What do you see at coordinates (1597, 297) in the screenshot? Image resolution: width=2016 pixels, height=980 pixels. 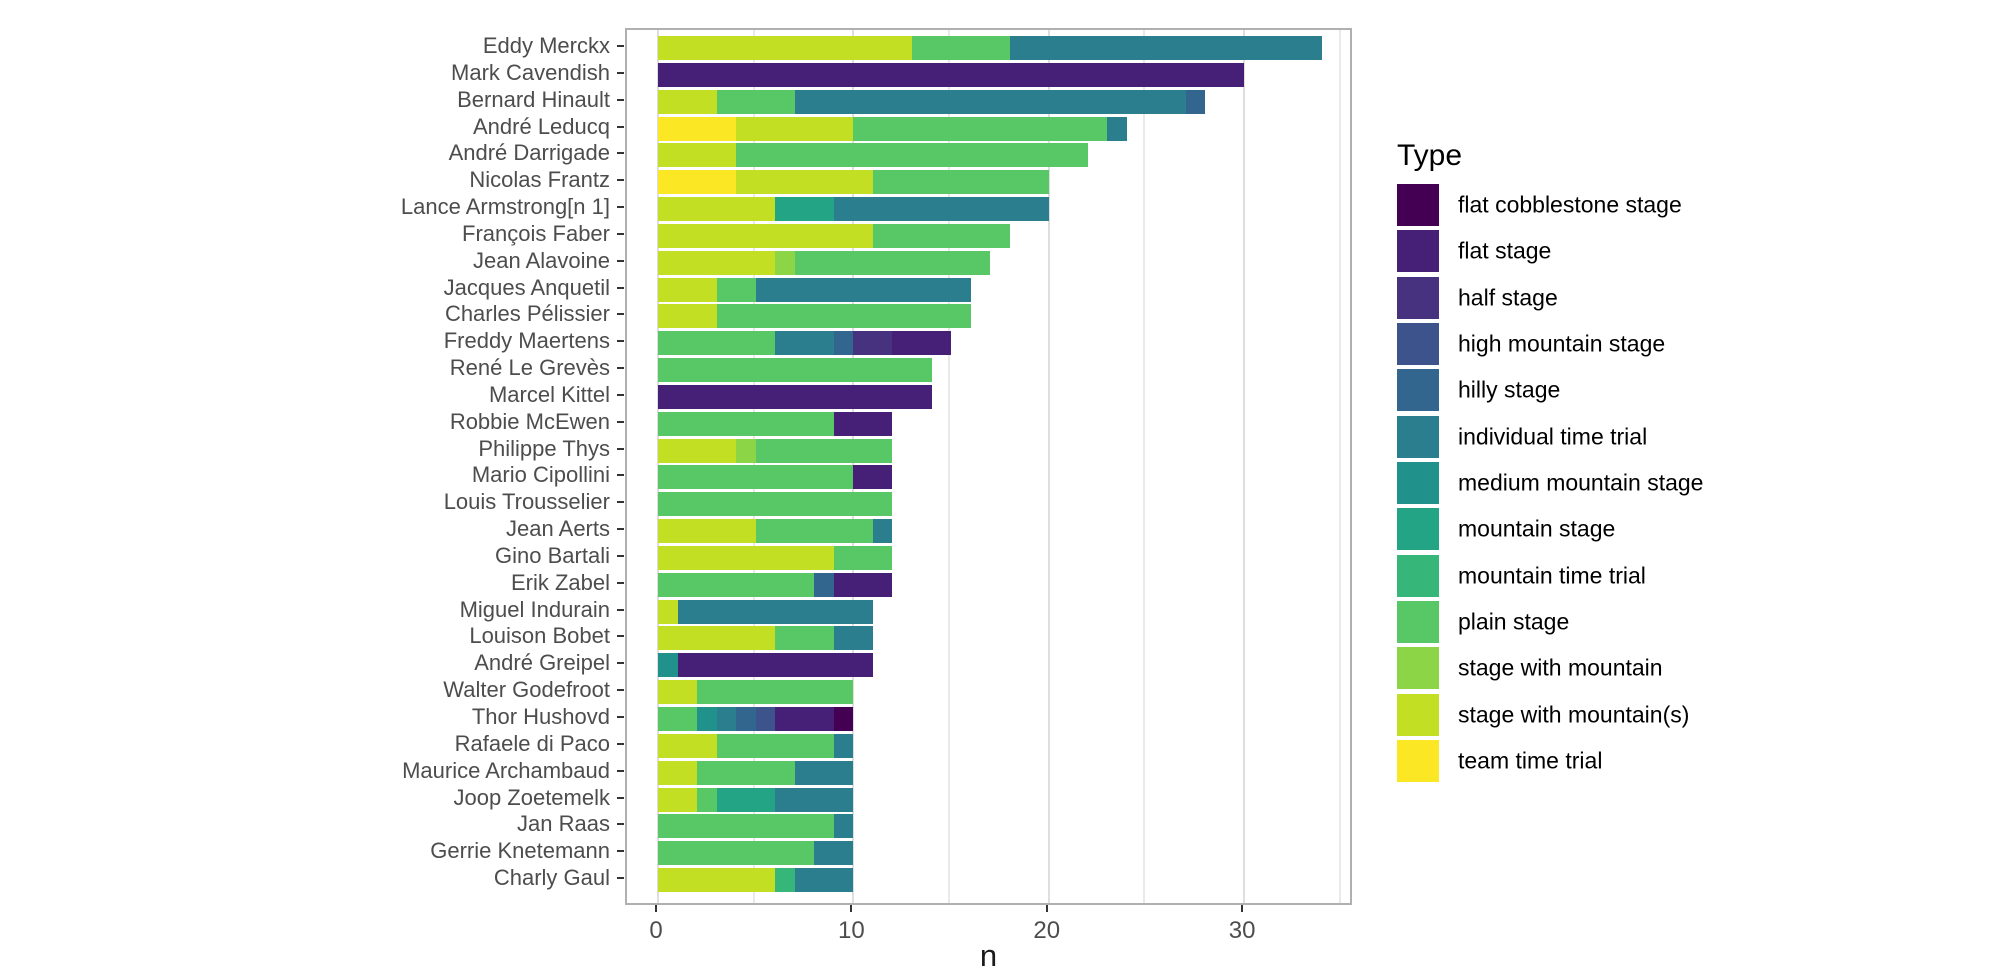 I see `legend-item: half stage` at bounding box center [1597, 297].